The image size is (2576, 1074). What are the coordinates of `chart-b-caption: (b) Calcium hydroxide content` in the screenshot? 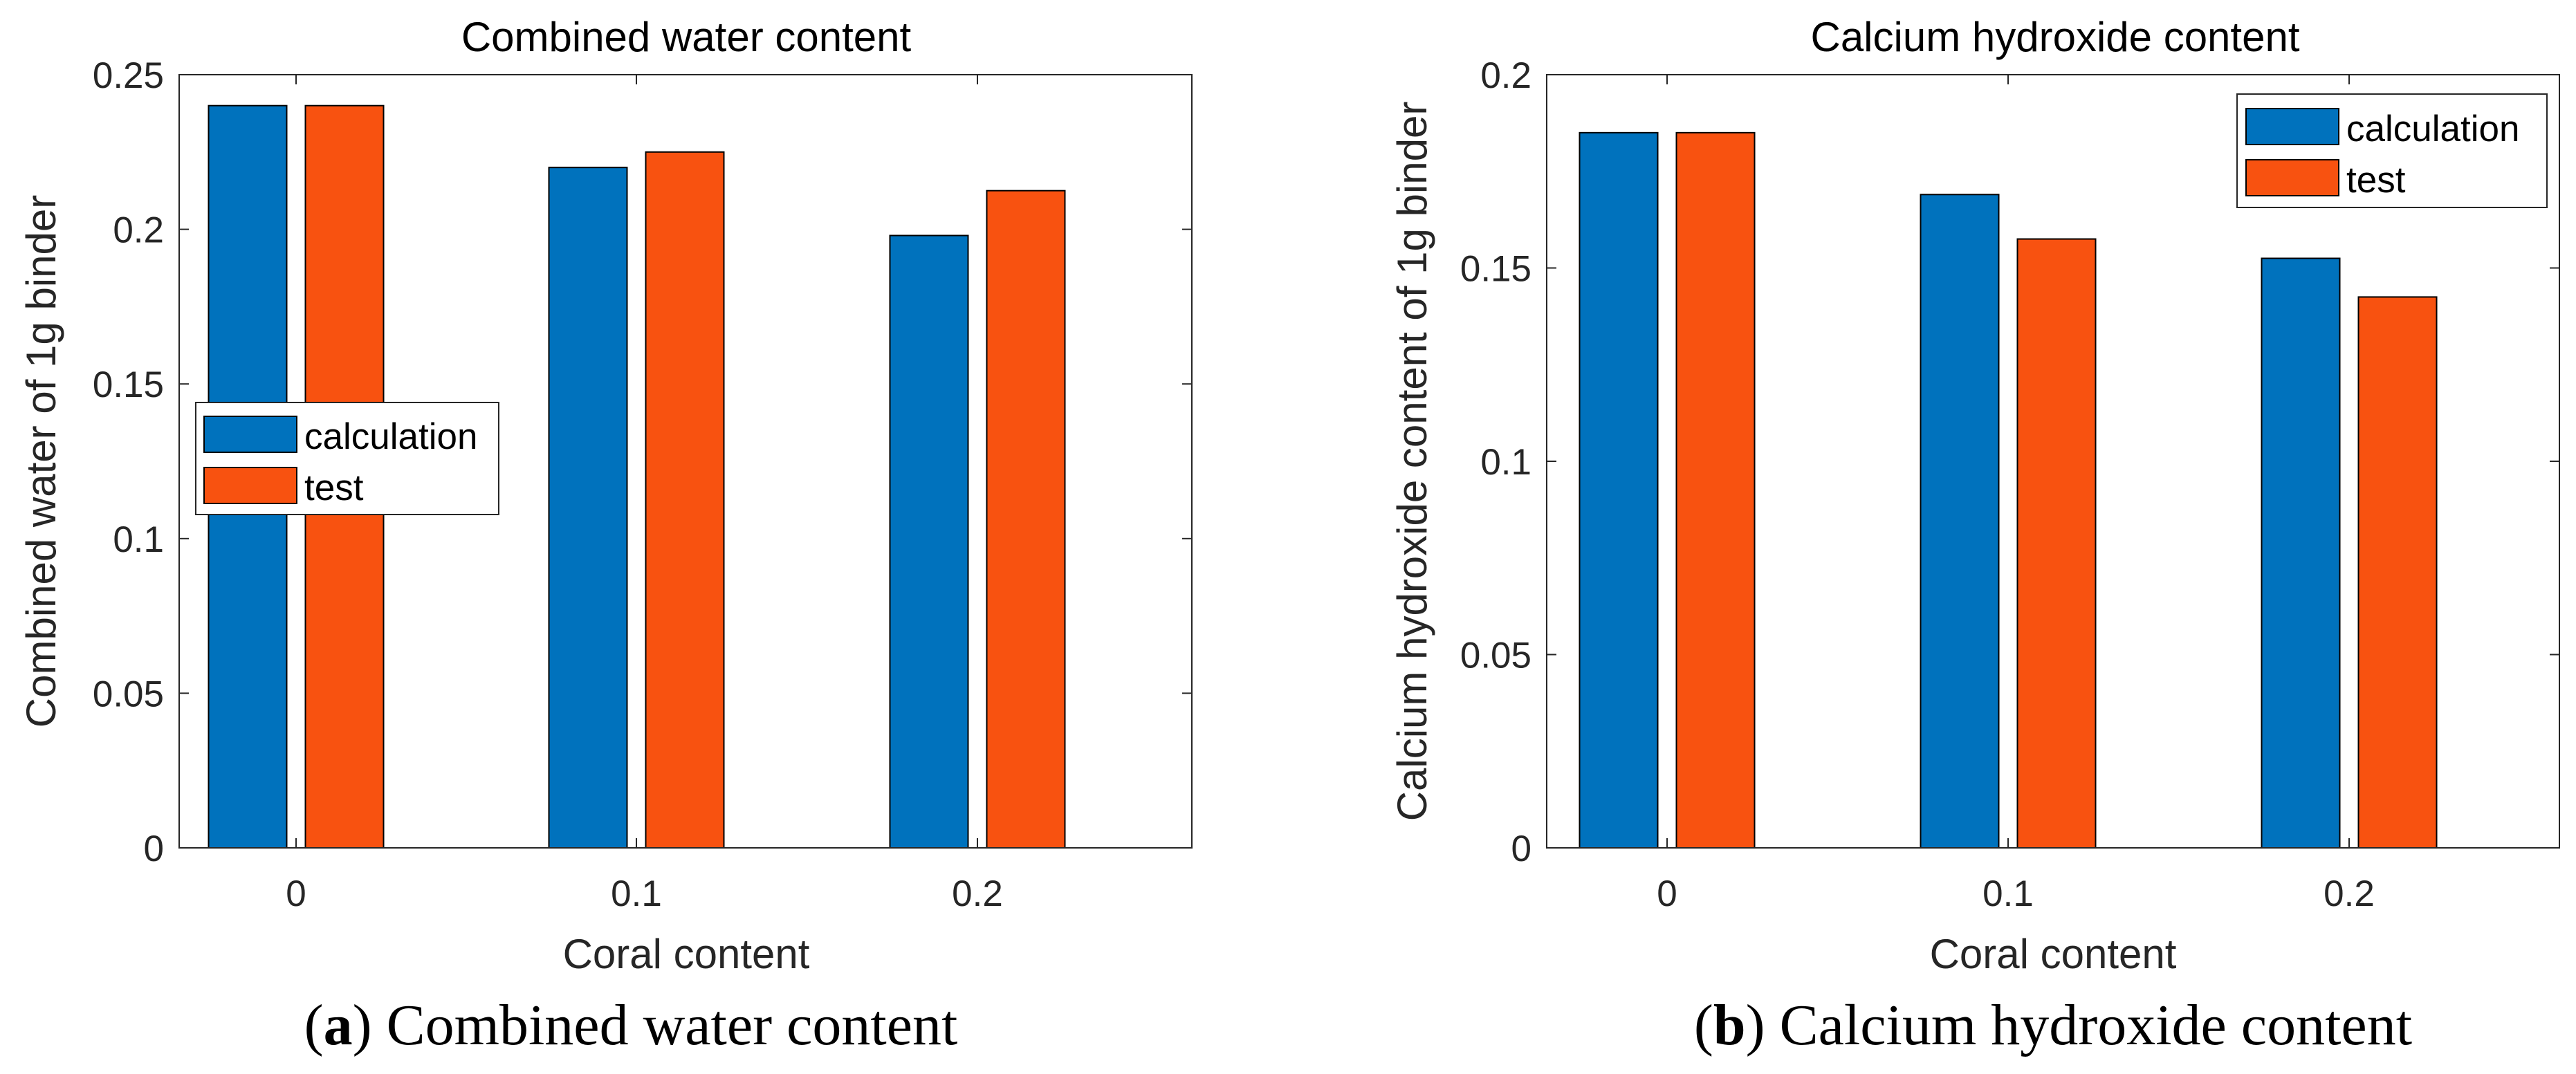 It's located at (2053, 1025).